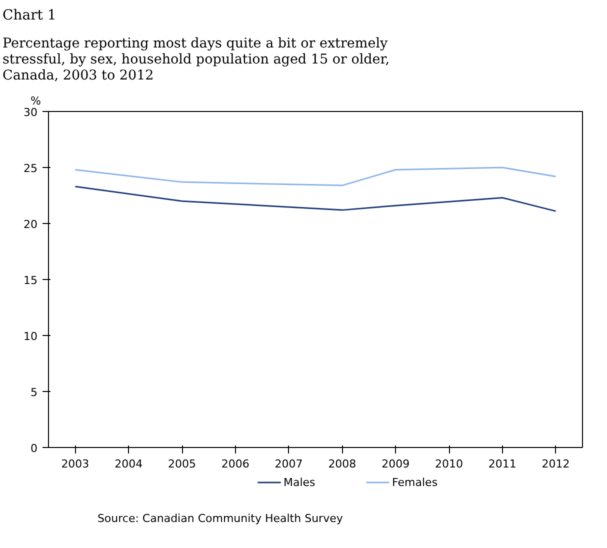  I want to click on y-tick-label: 30, so click(31, 112).